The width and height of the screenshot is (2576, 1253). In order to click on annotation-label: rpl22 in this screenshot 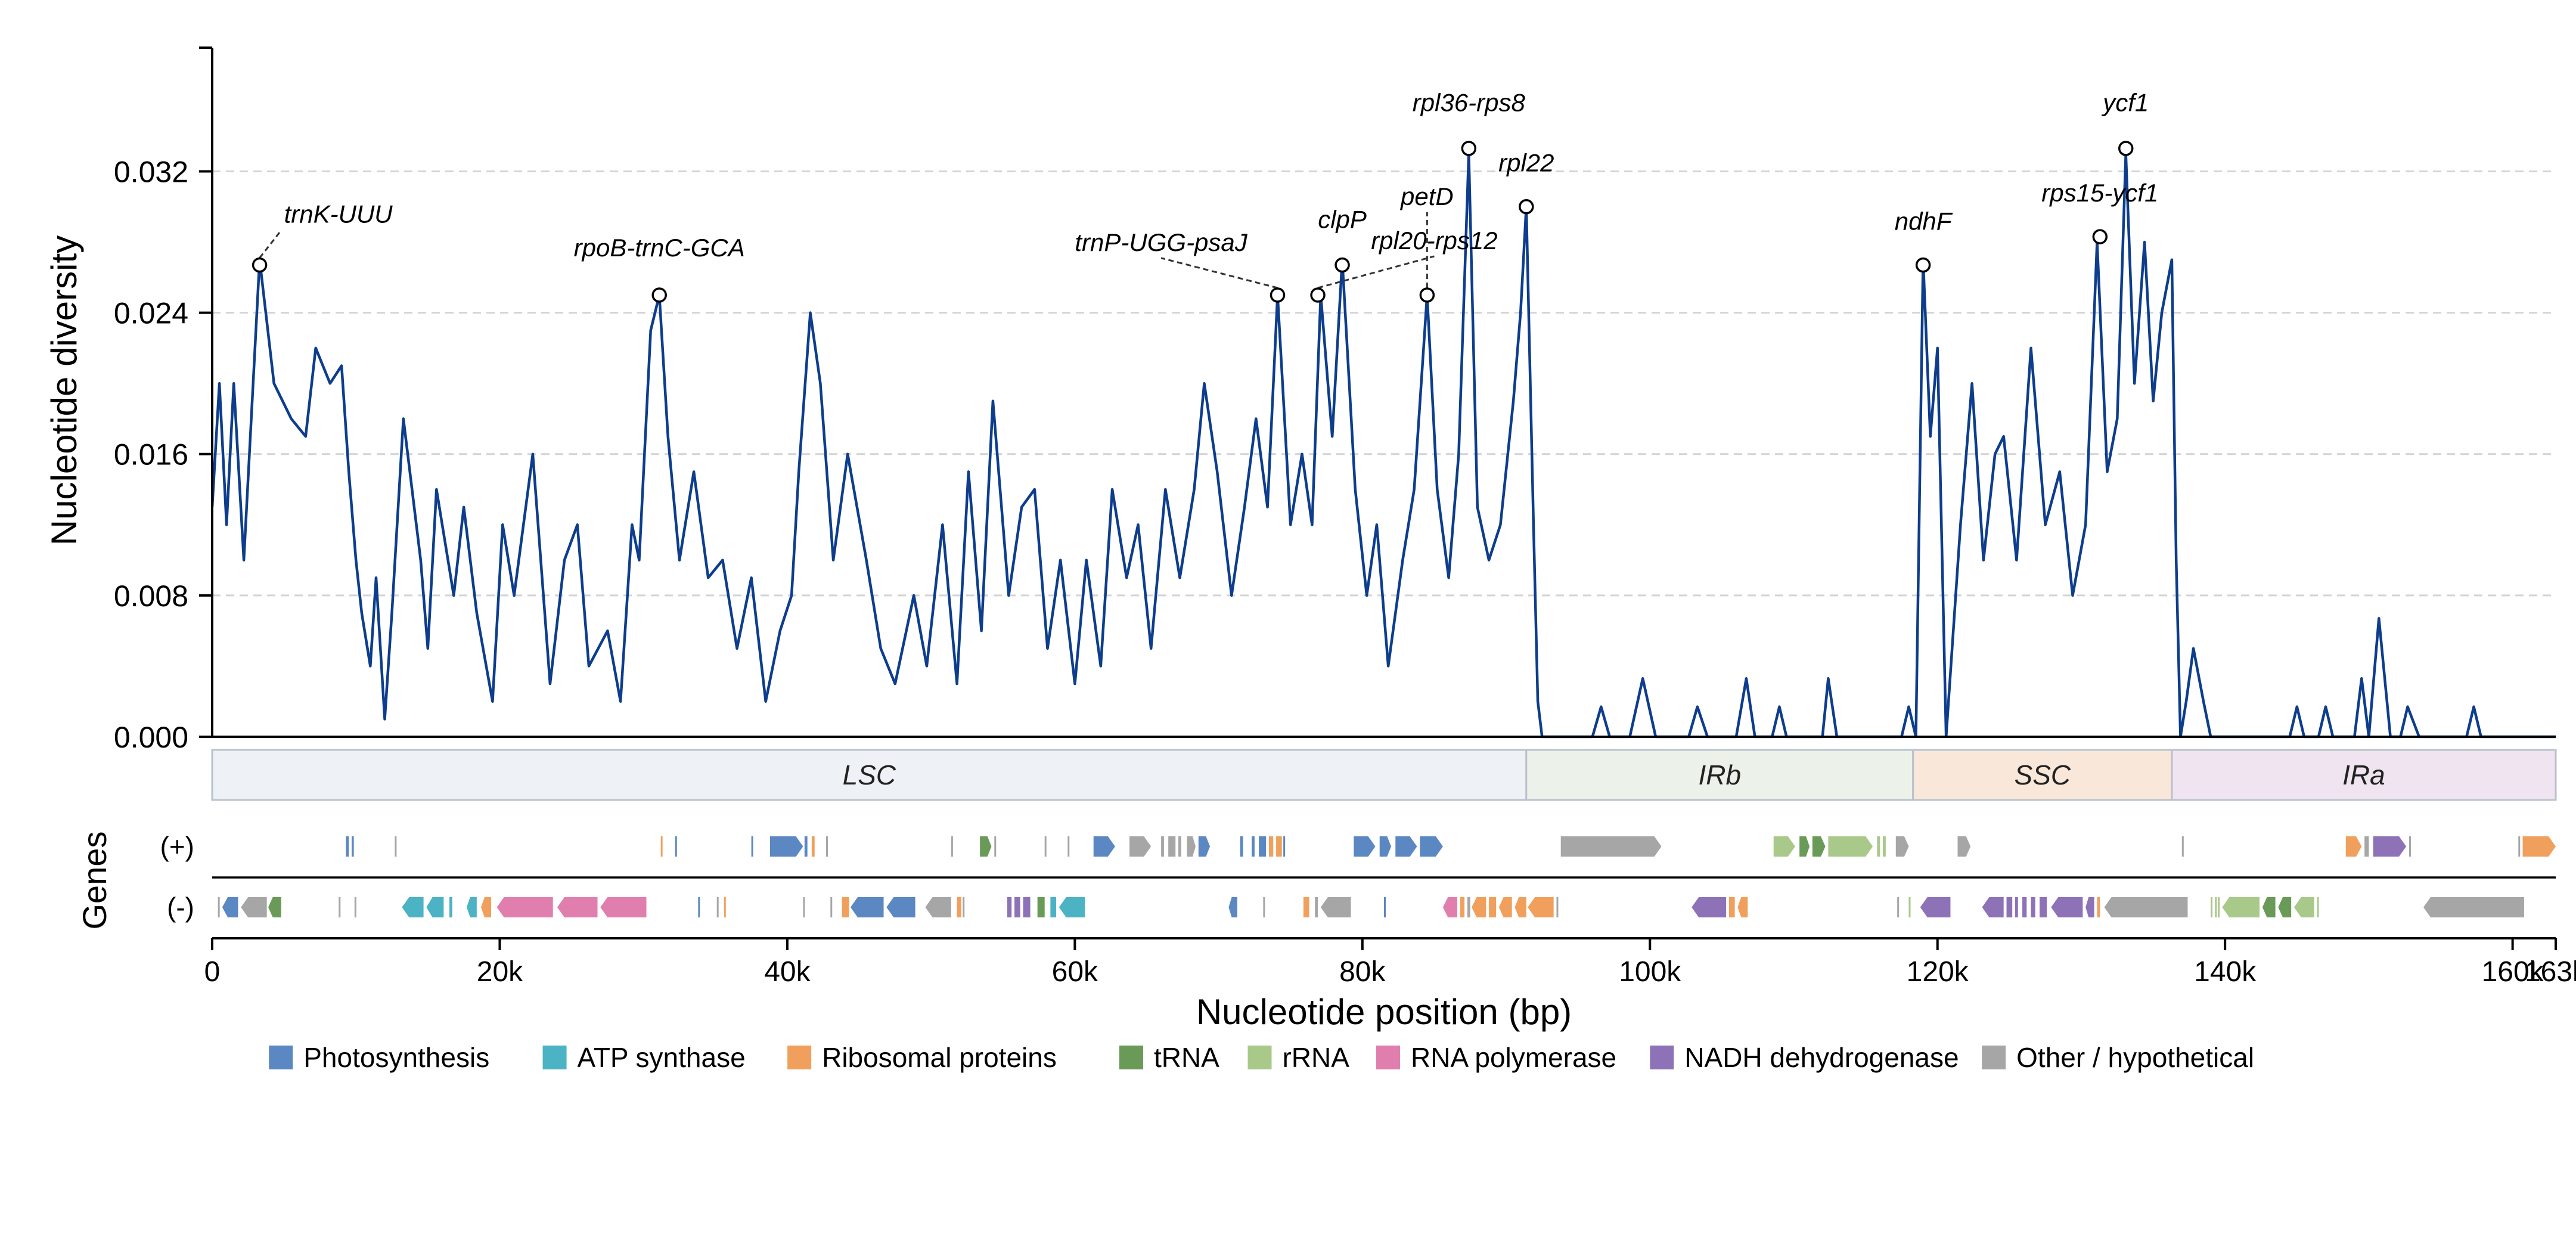, I will do `click(1526, 162)`.